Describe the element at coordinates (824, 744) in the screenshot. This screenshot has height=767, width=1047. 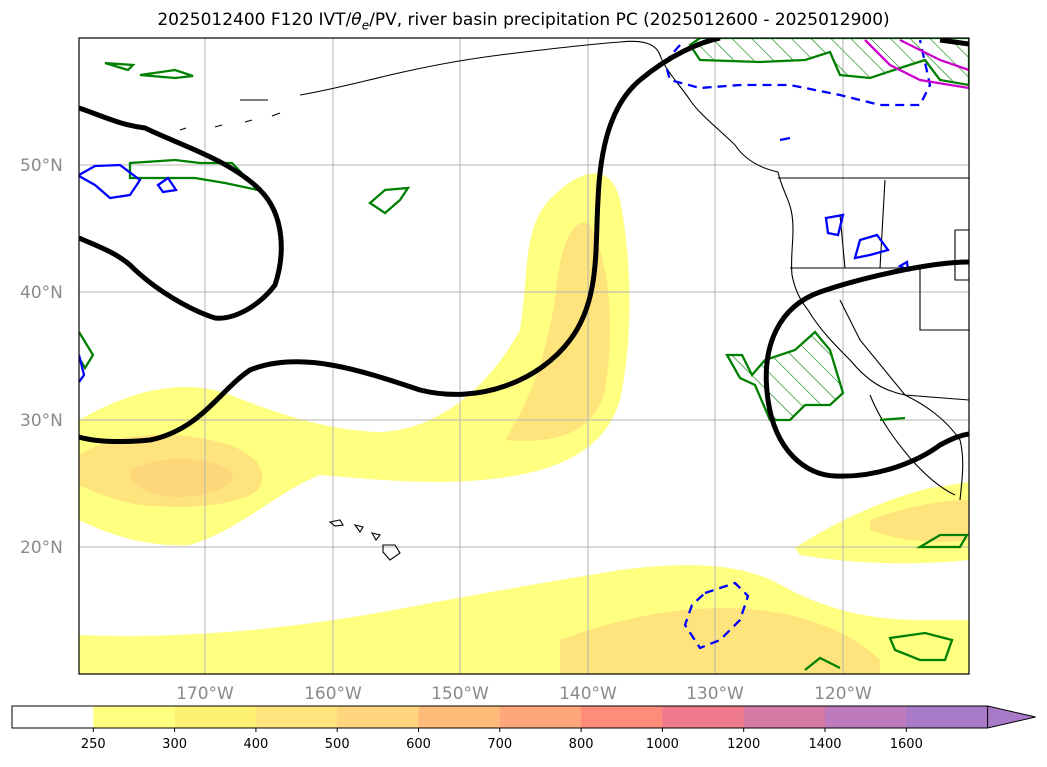
I see `colorbar-tick-label: 1400` at that location.